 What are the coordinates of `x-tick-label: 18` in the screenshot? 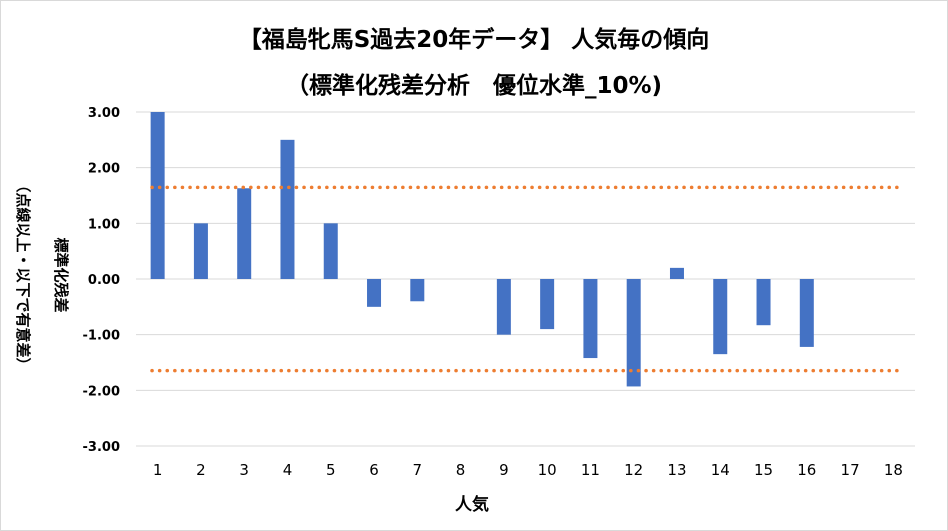 It's located at (893, 470).